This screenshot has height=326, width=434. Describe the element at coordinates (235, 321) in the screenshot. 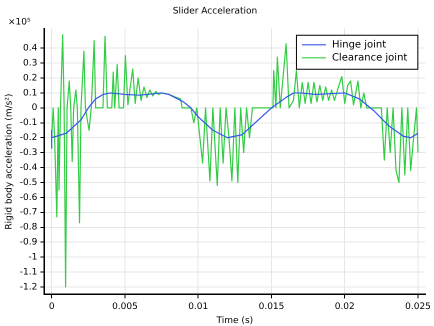

I see `x-axis-title: Time (s)` at that location.